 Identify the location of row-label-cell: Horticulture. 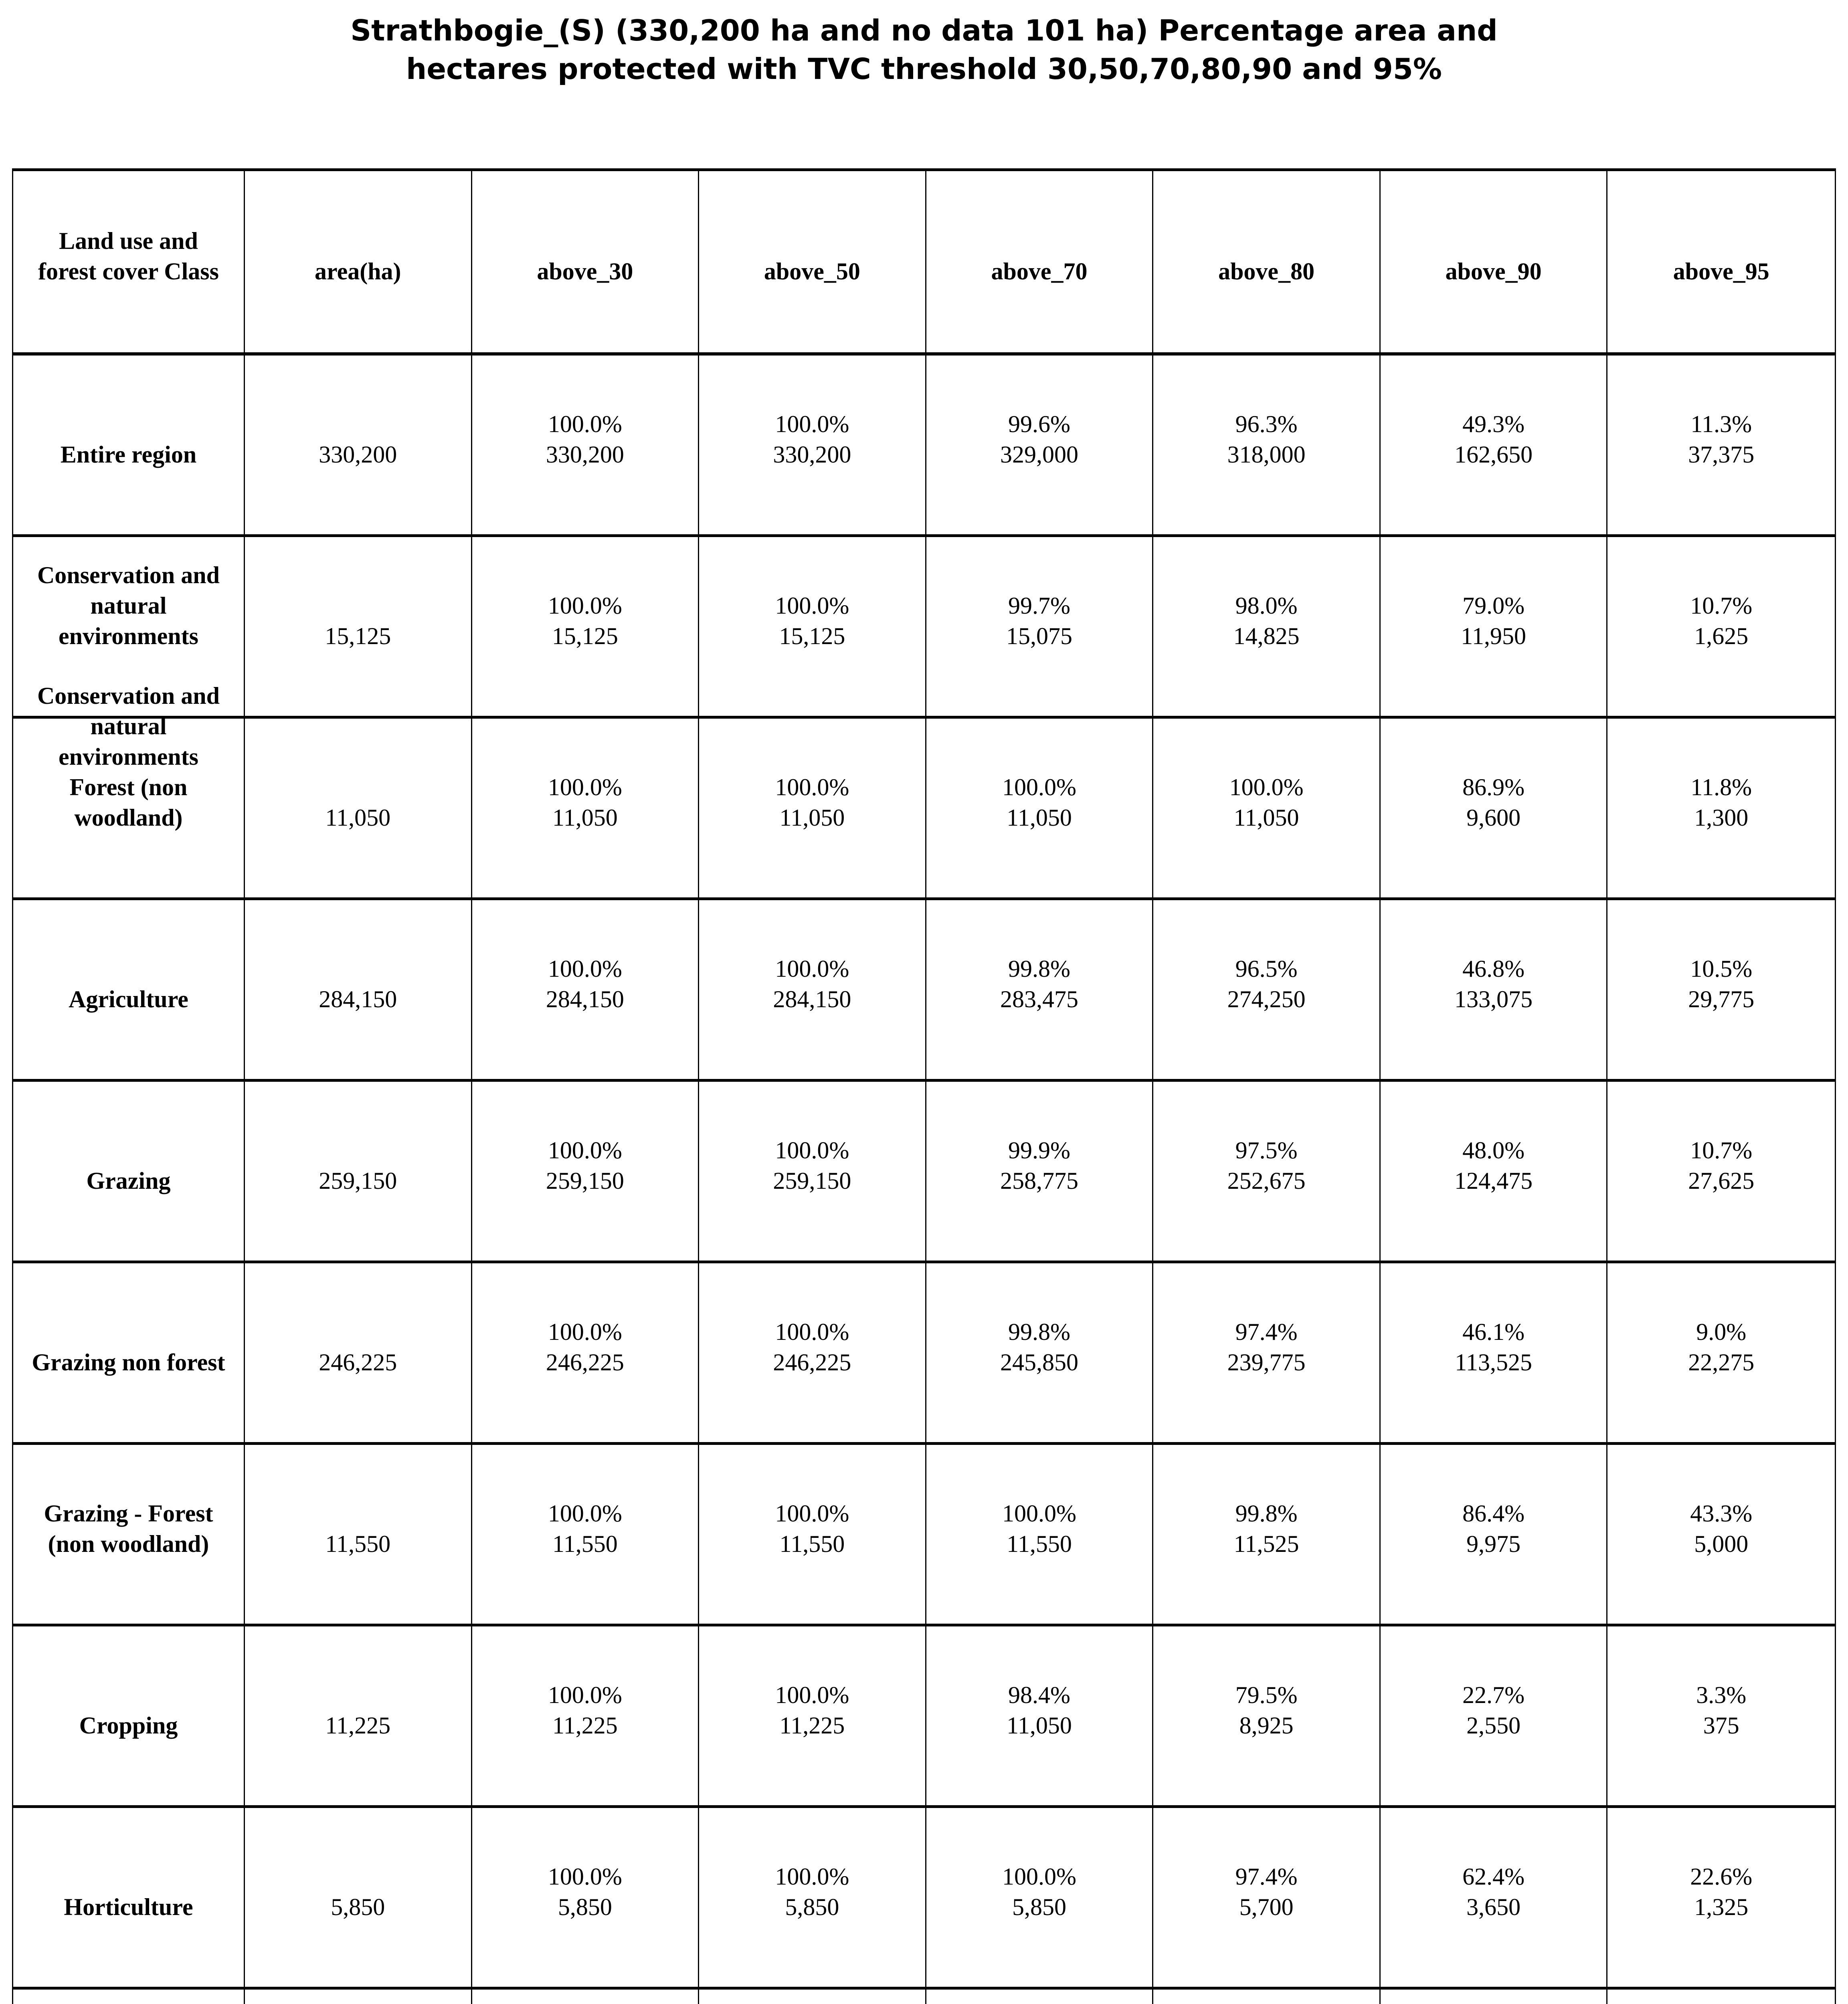
(129, 1898).